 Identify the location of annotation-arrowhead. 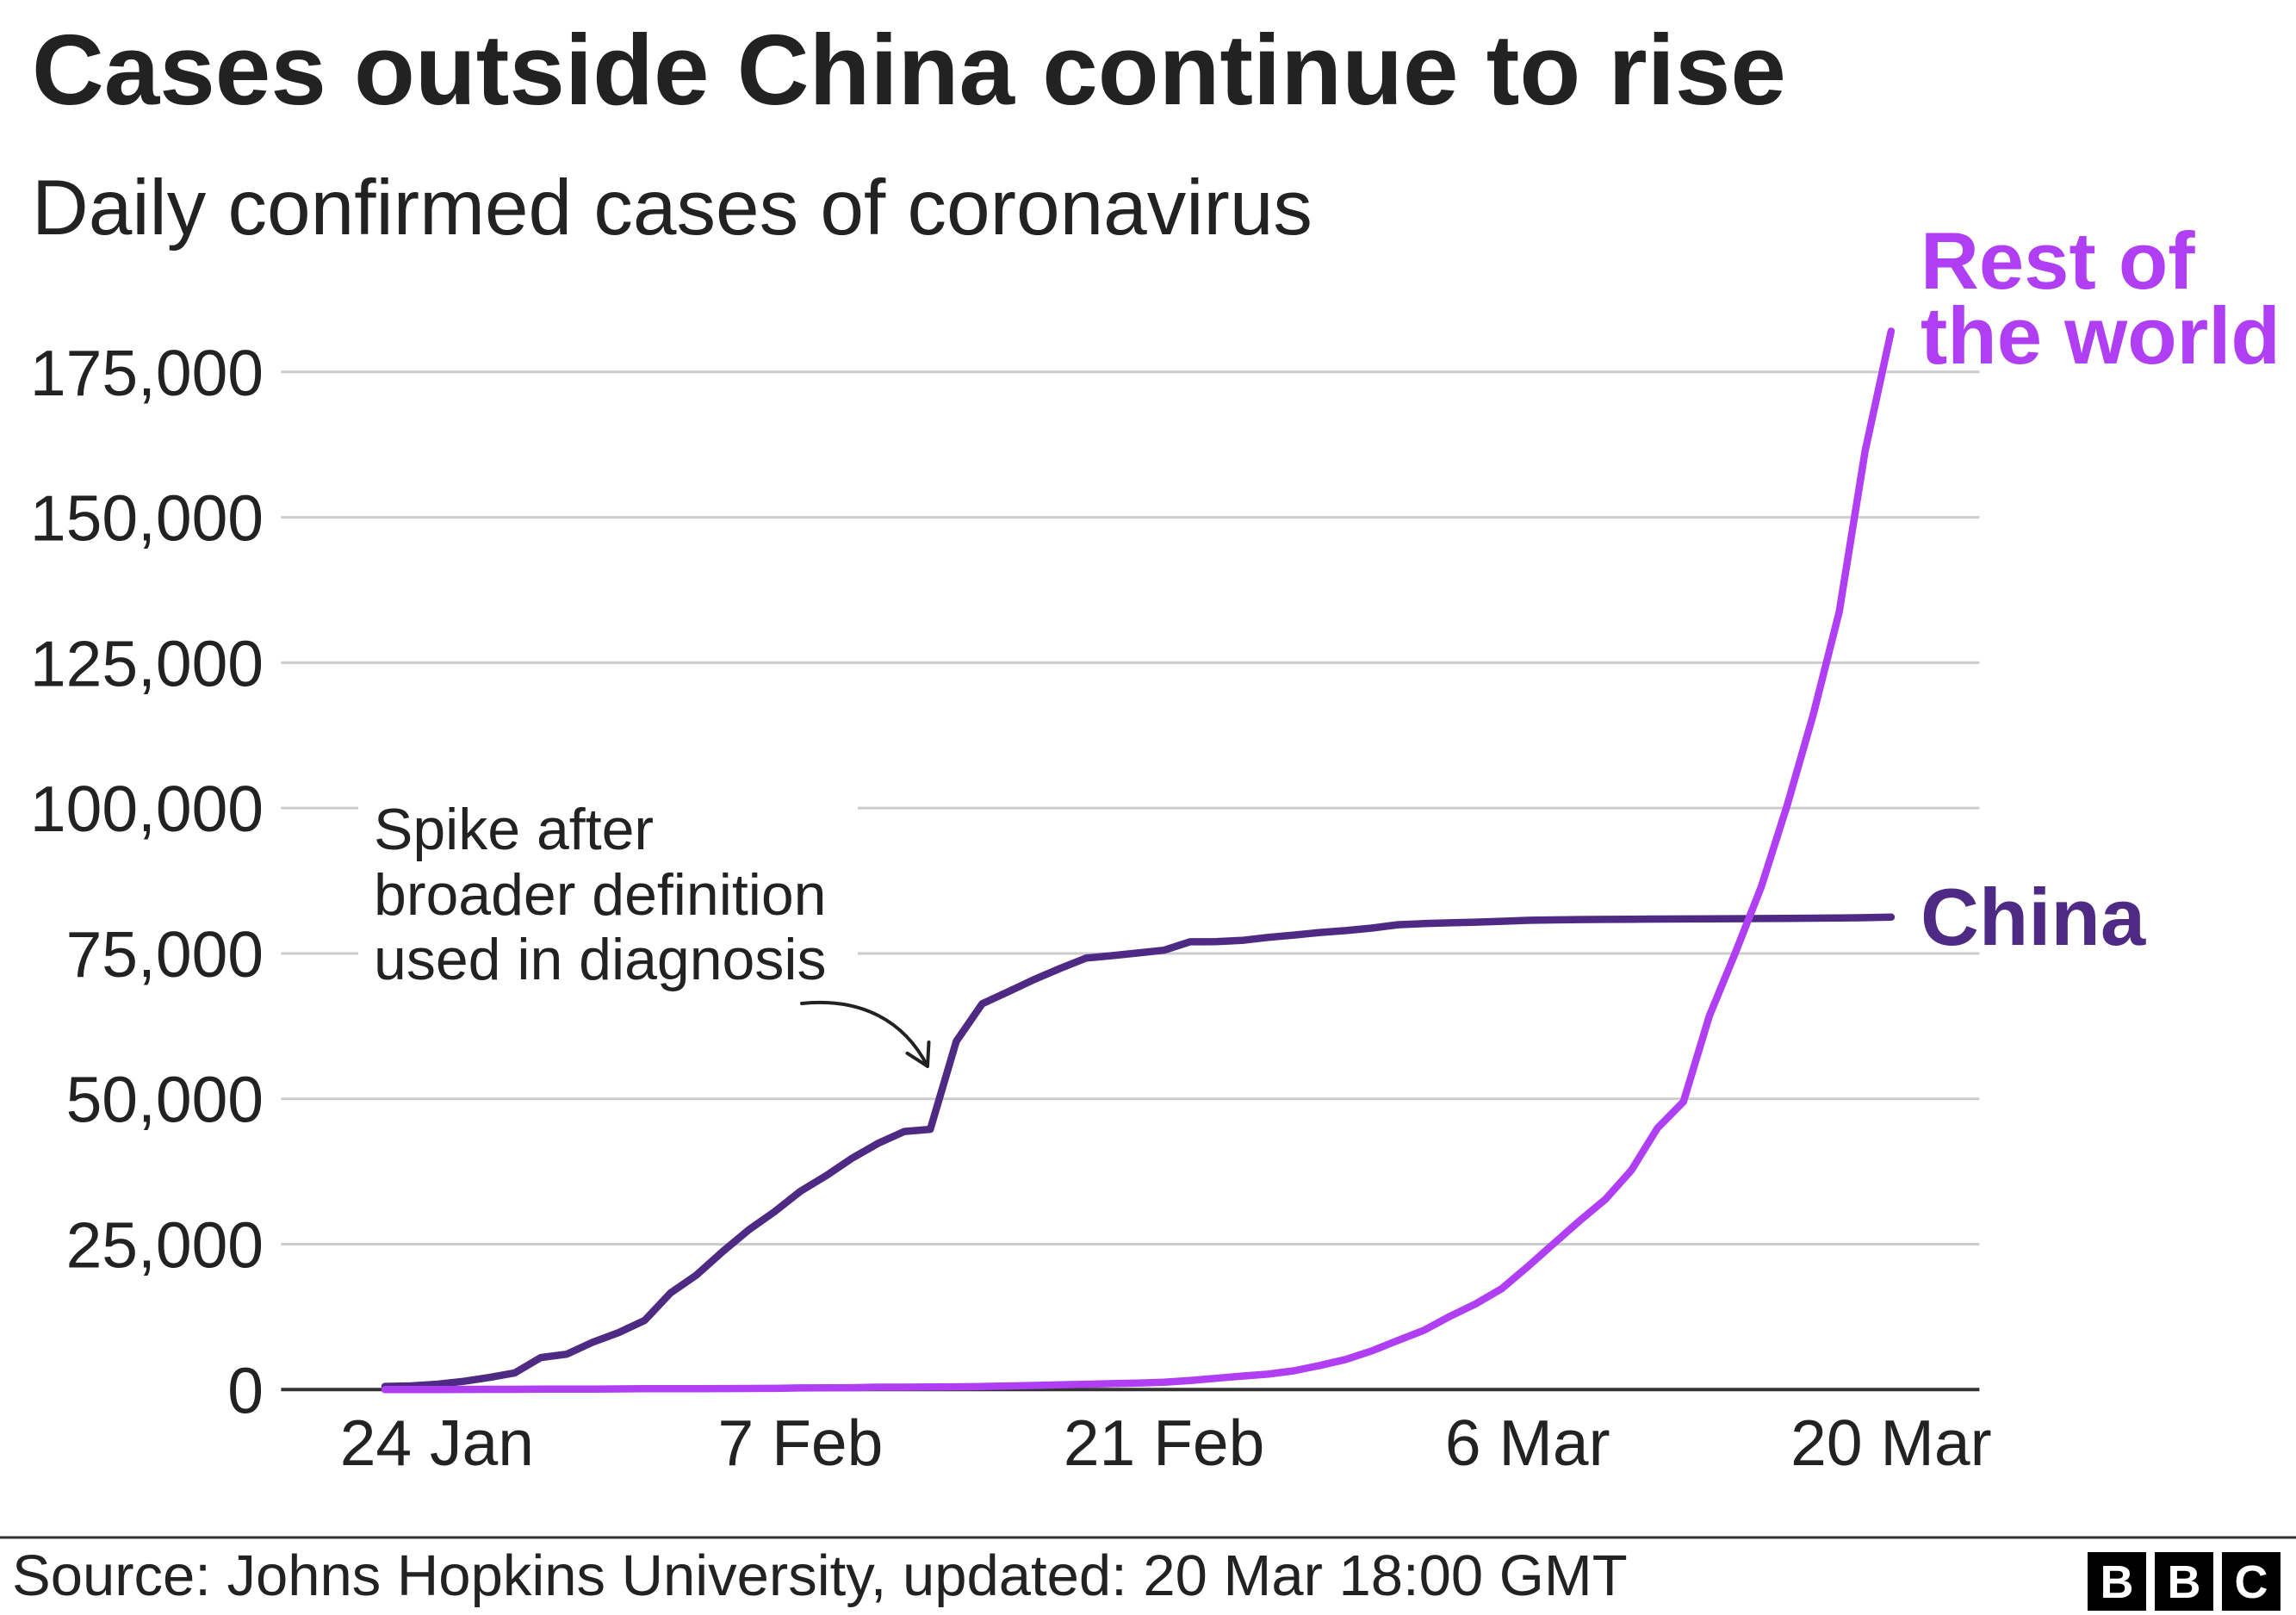
(918, 1054).